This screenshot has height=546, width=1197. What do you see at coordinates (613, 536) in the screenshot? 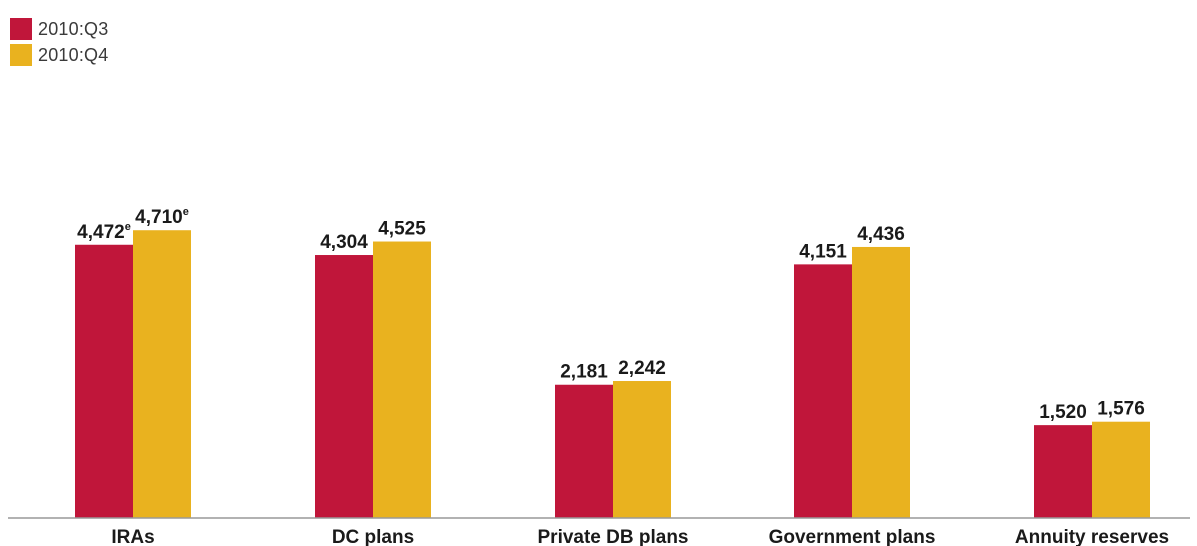
I see `category-label: Private DB plans` at bounding box center [613, 536].